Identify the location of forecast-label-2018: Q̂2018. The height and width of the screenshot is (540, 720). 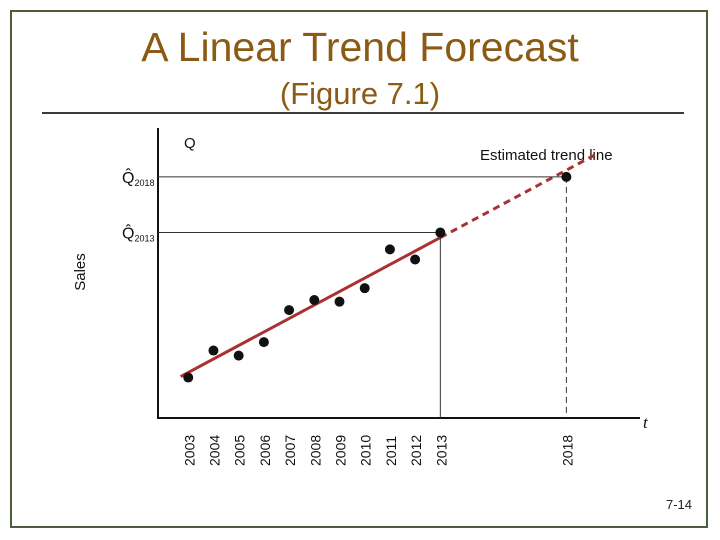
(138, 177).